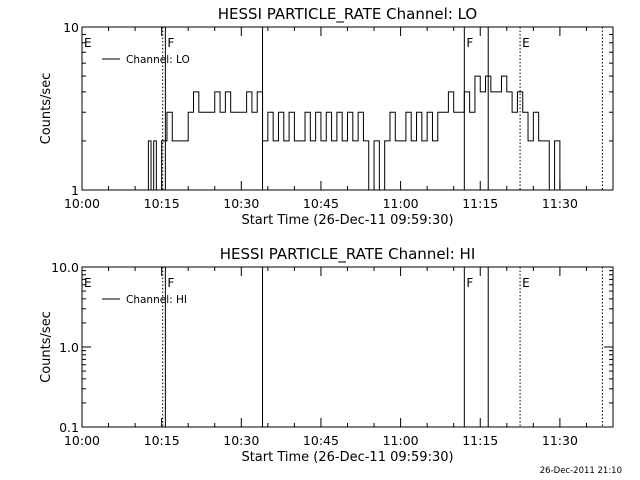 The image size is (640, 480). I want to click on y-tick-label: 10.0, so click(65, 267).